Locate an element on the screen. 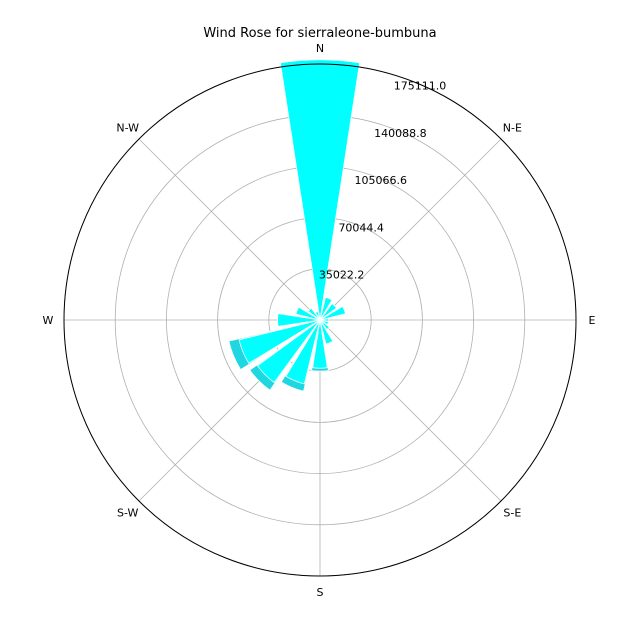 The image size is (640, 640). chart-title: Wind Rose for sierraleone-bumbuna is located at coordinates (319, 33).